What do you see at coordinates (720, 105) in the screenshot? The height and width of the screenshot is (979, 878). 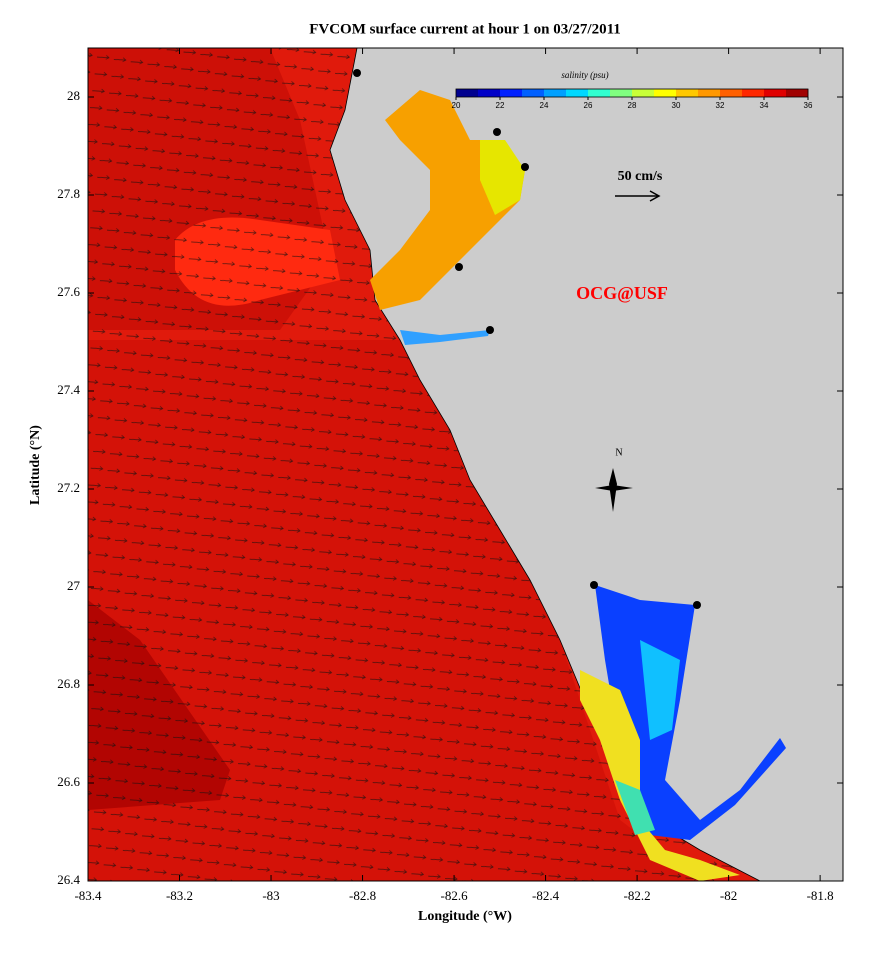 I see `colorbar-tick-label: 32` at bounding box center [720, 105].